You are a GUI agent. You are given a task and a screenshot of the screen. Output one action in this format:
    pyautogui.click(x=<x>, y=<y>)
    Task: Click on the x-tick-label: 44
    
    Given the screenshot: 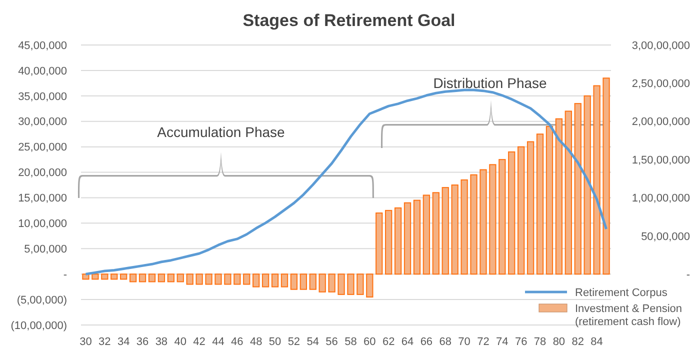 What is the action you would take?
    pyautogui.click(x=218, y=342)
    